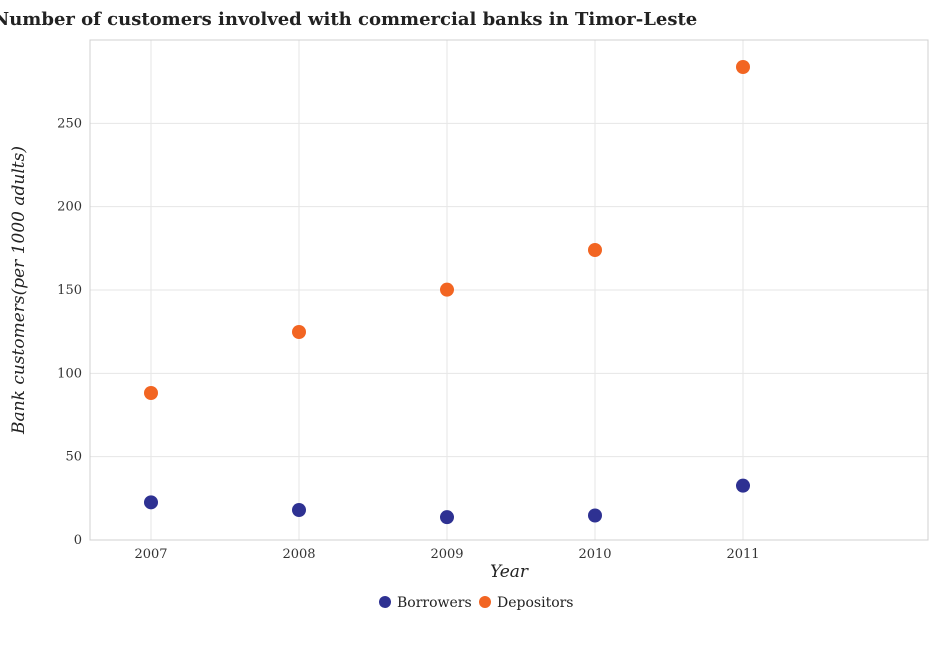  I want to click on y-axis-label: Bank customers(per 1000 adults), so click(19, 290).